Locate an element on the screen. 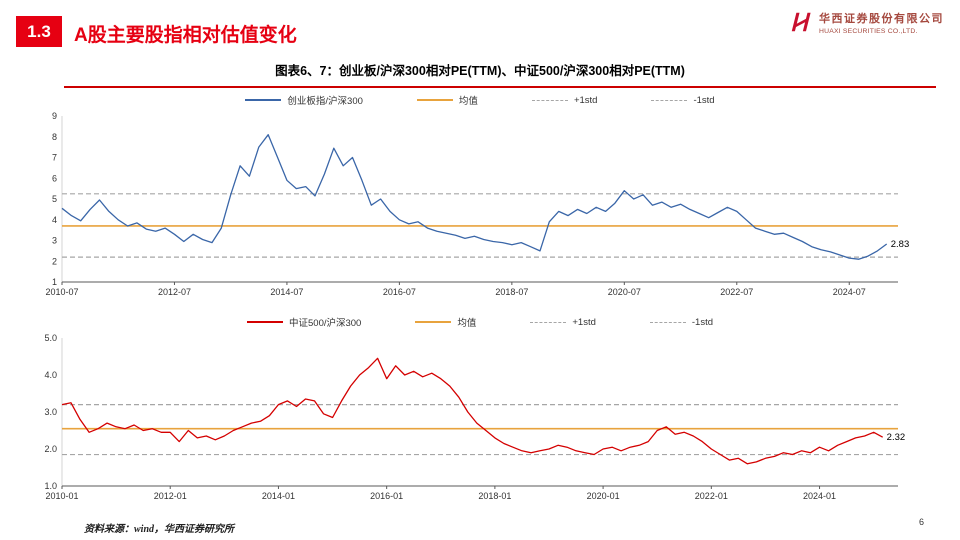 The width and height of the screenshot is (960, 540). x-tick-label: 2020-01 is located at coordinates (603, 496).